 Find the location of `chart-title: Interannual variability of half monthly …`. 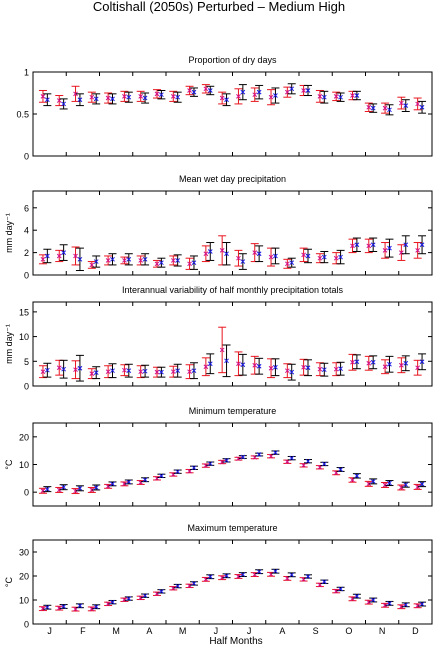

chart-title: Interannual variability of half monthly … is located at coordinates (233, 290).